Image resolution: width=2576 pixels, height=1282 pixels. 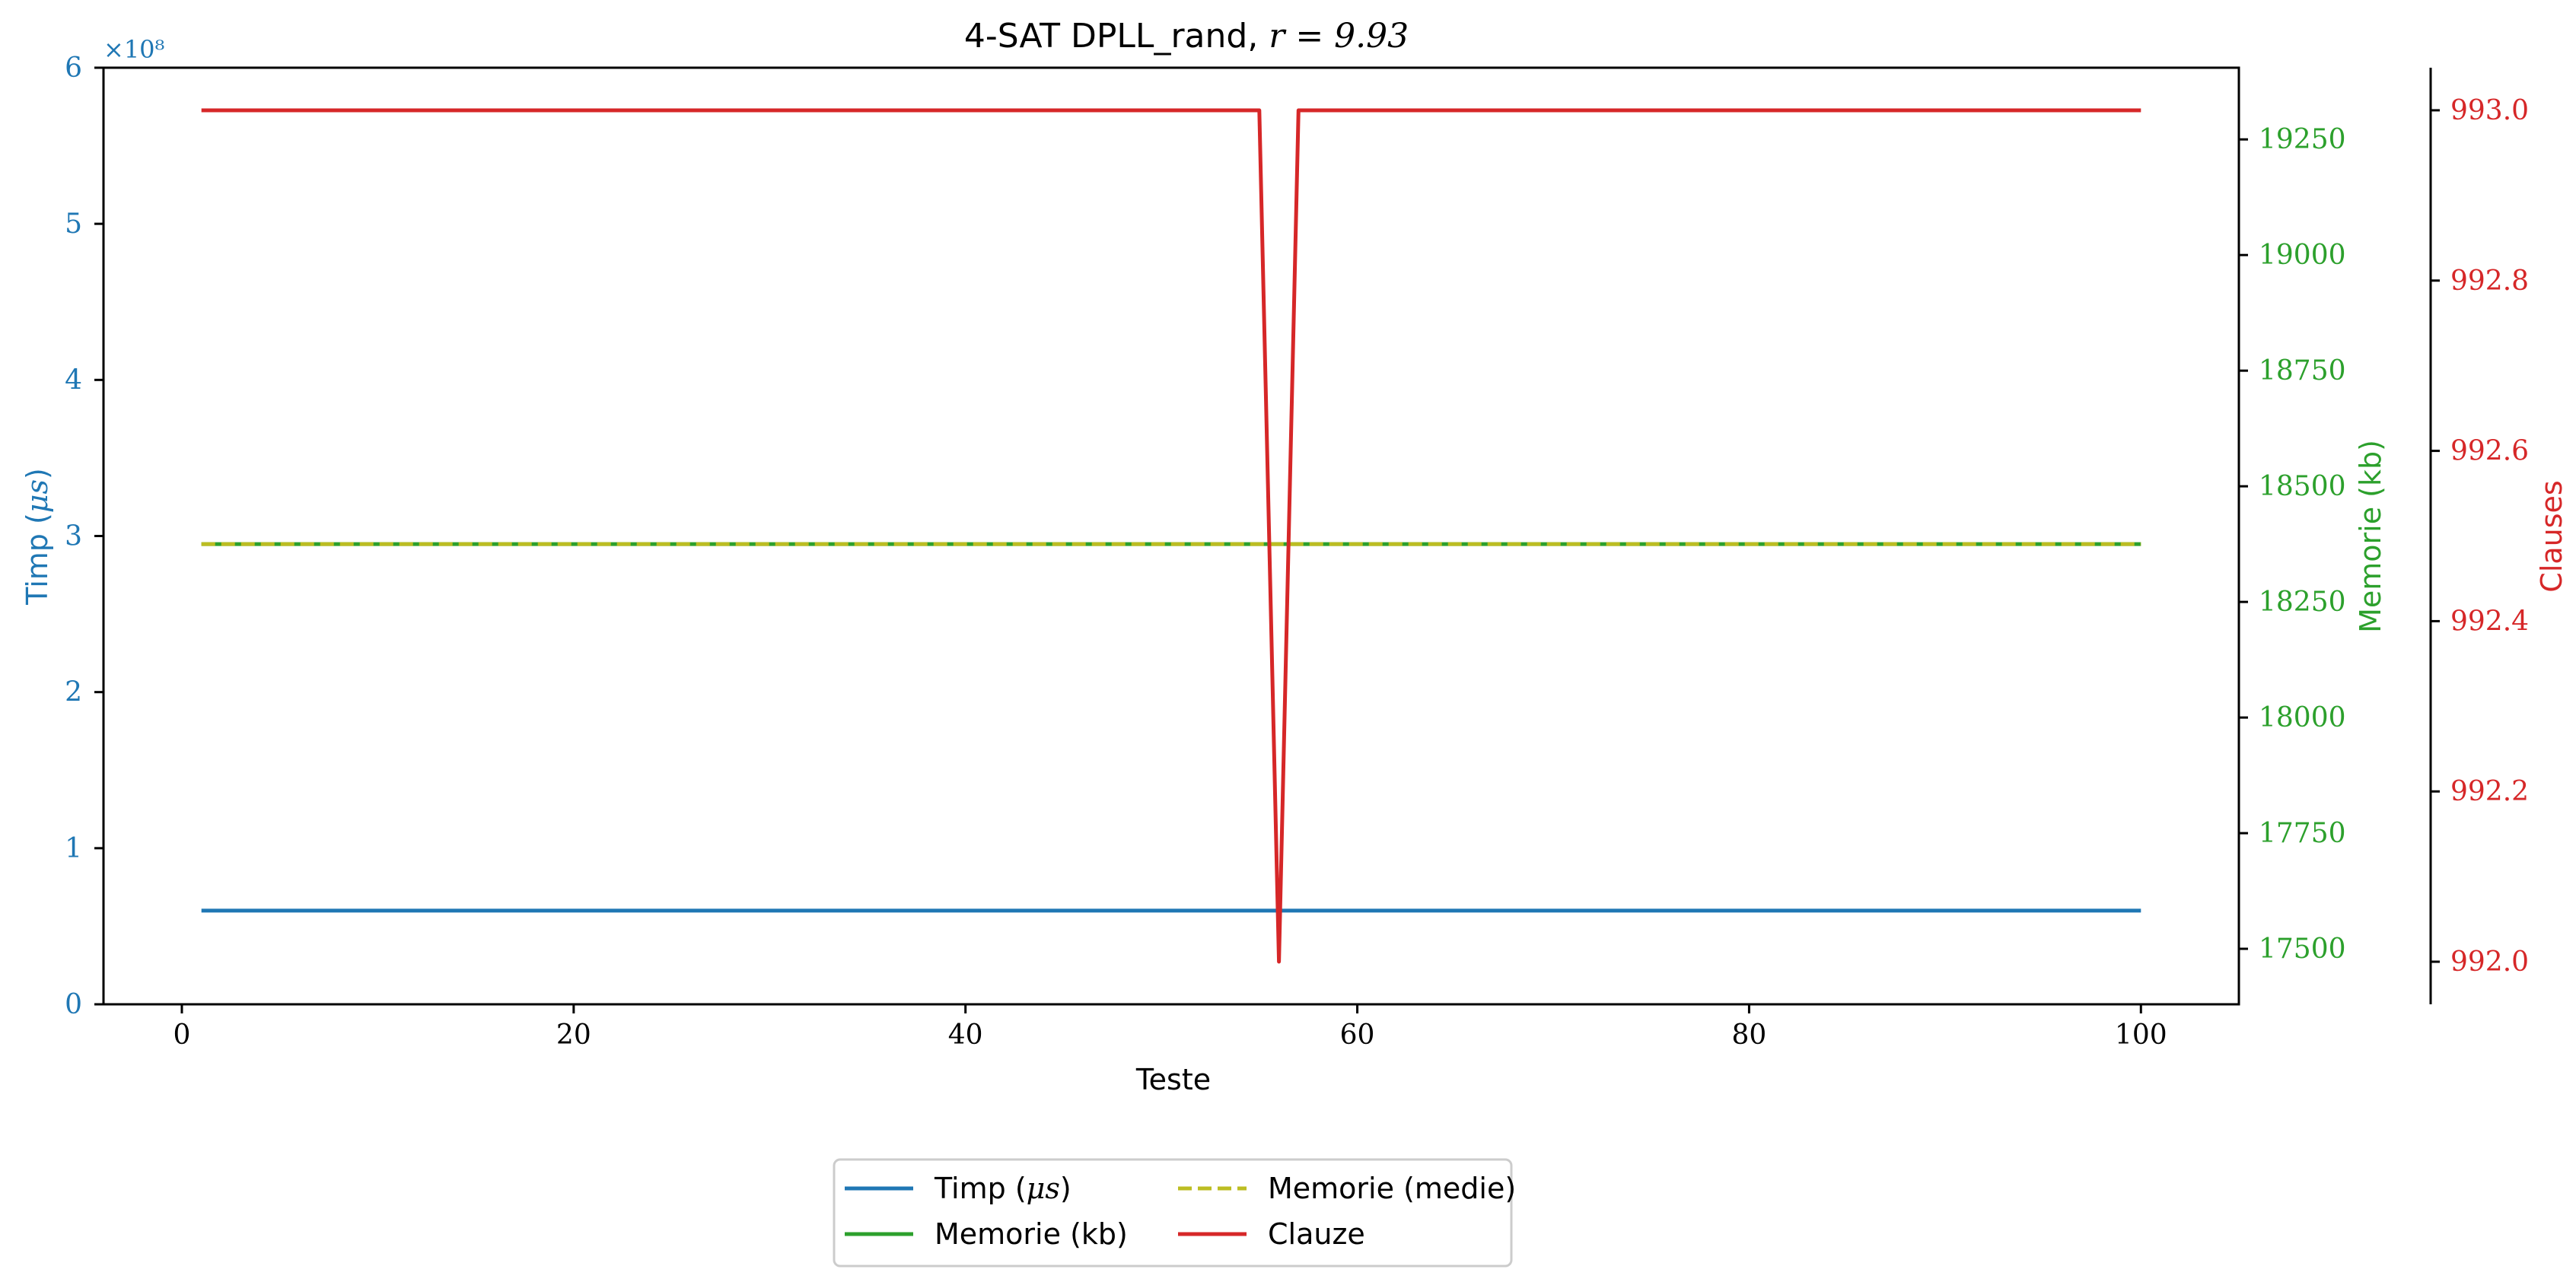 I want to click on x-axis-label: Teste, so click(x=1173, y=1079).